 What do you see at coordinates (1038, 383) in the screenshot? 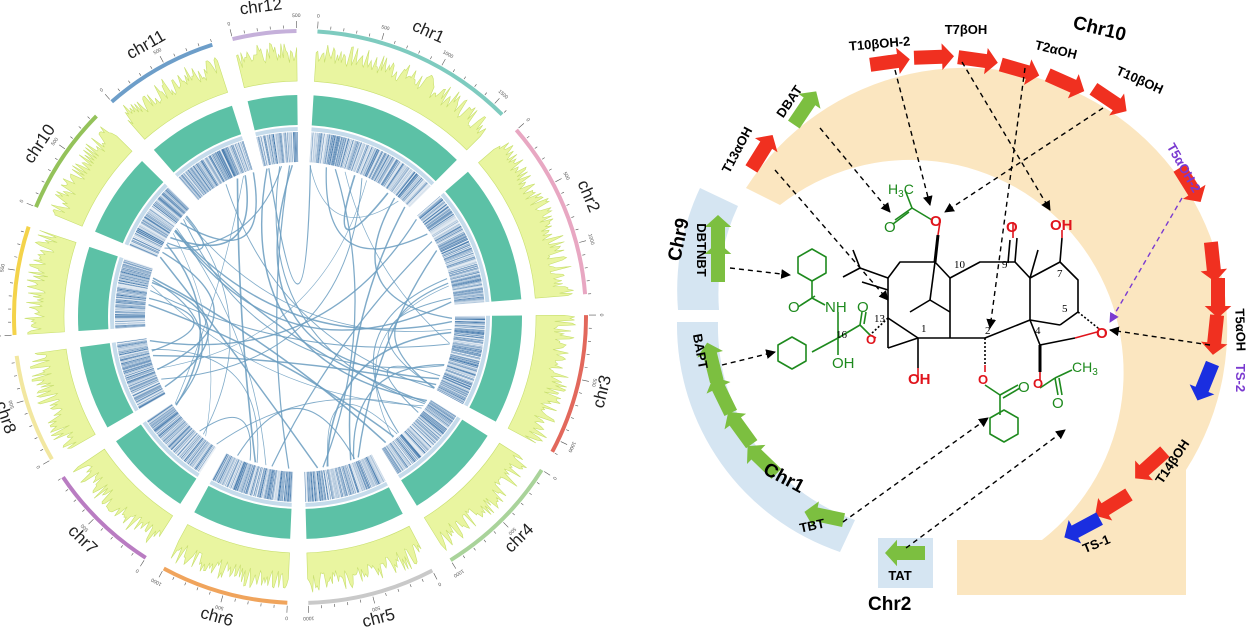
I see `atom-o-acetyl4: O` at bounding box center [1038, 383].